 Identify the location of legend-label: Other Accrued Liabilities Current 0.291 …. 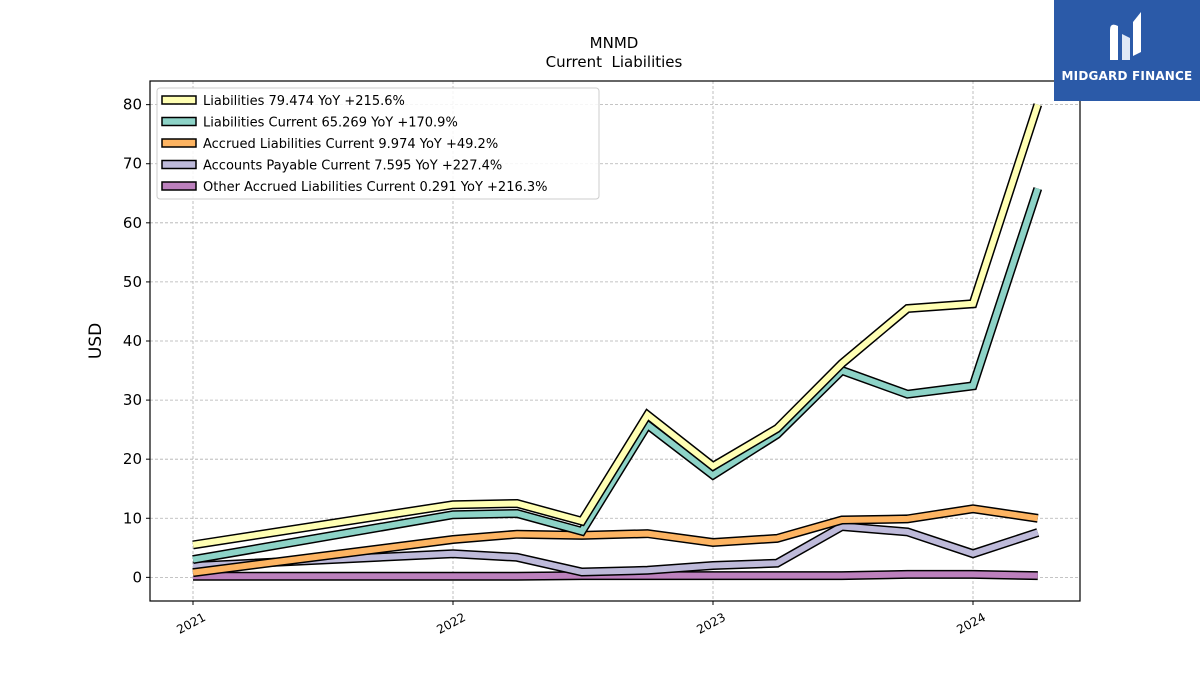
(375, 187).